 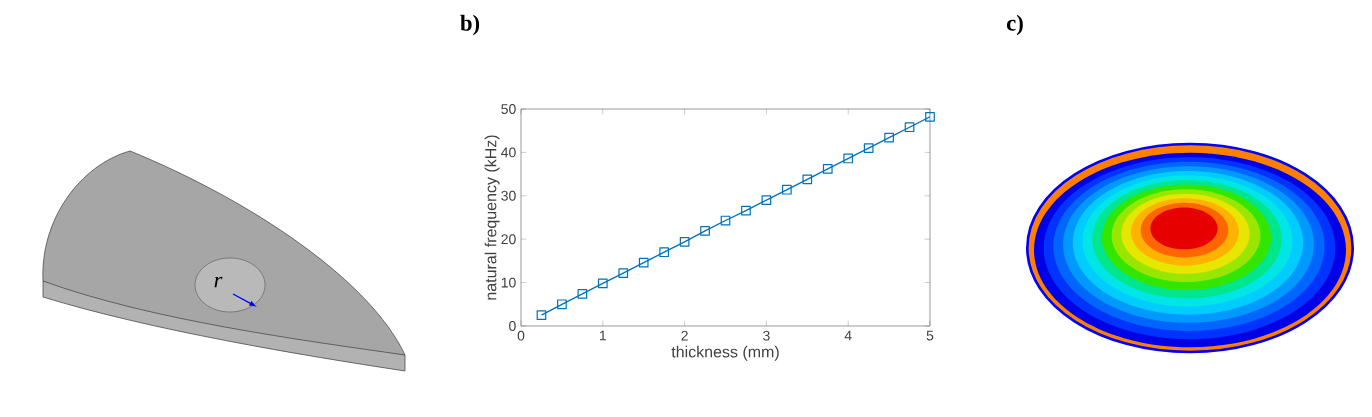 What do you see at coordinates (930, 335) in the screenshot?
I see `x-tick-label: 5` at bounding box center [930, 335].